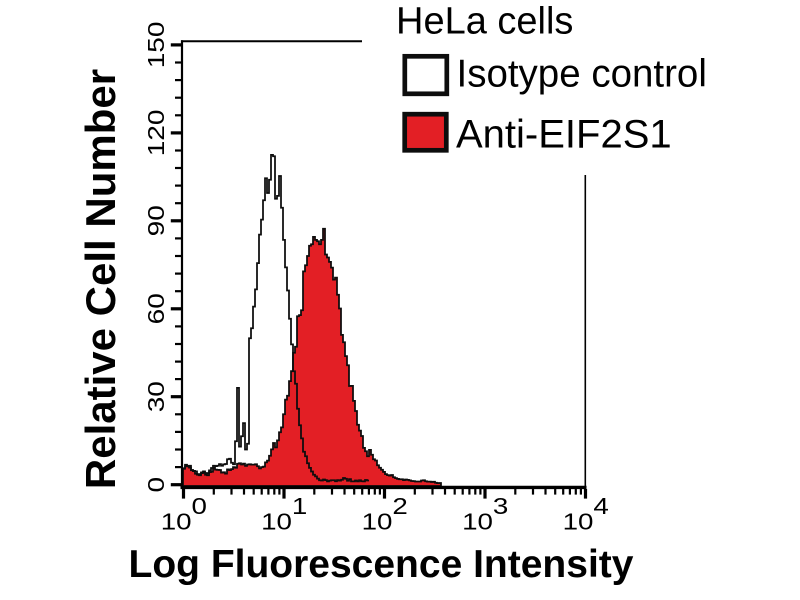  I want to click on svg-text: 0, so click(156, 485).